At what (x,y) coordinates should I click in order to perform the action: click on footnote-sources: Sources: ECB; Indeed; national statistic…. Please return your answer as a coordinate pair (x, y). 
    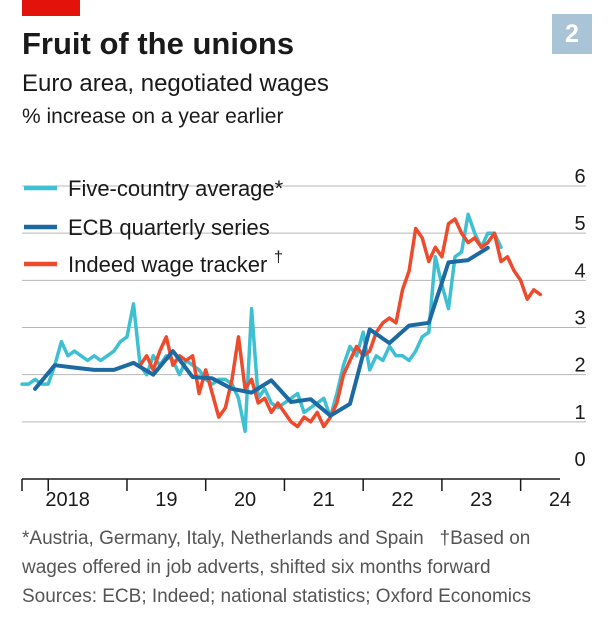
    Looking at the image, I should click on (277, 596).